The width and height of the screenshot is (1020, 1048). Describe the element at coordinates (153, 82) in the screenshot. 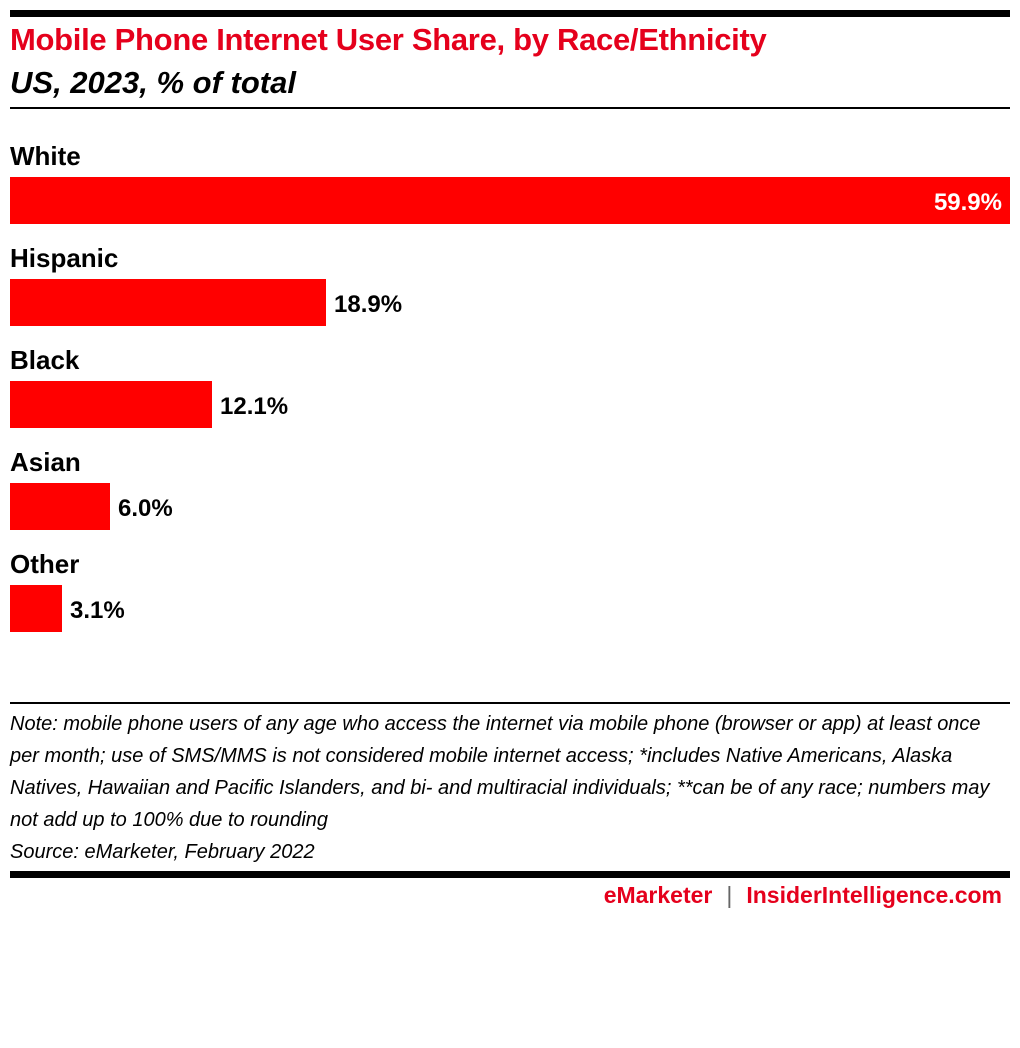

I see `chart-subtitle: US, 2023, % of total` at that location.